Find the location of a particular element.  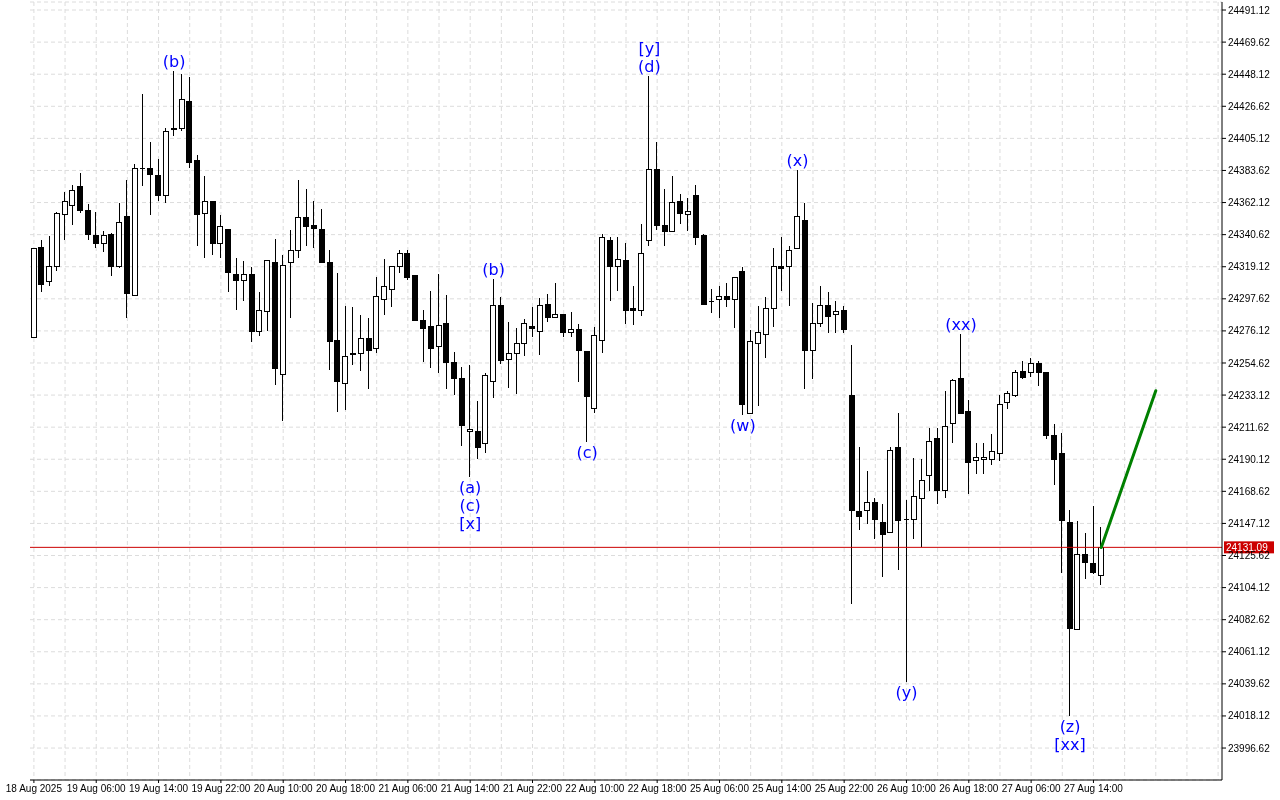

y-tick-label: 24039.62 is located at coordinates (1249, 684).